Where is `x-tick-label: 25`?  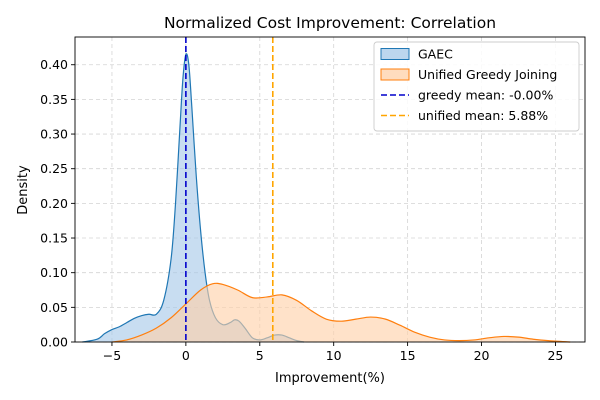 x-tick-label: 25 is located at coordinates (555, 355).